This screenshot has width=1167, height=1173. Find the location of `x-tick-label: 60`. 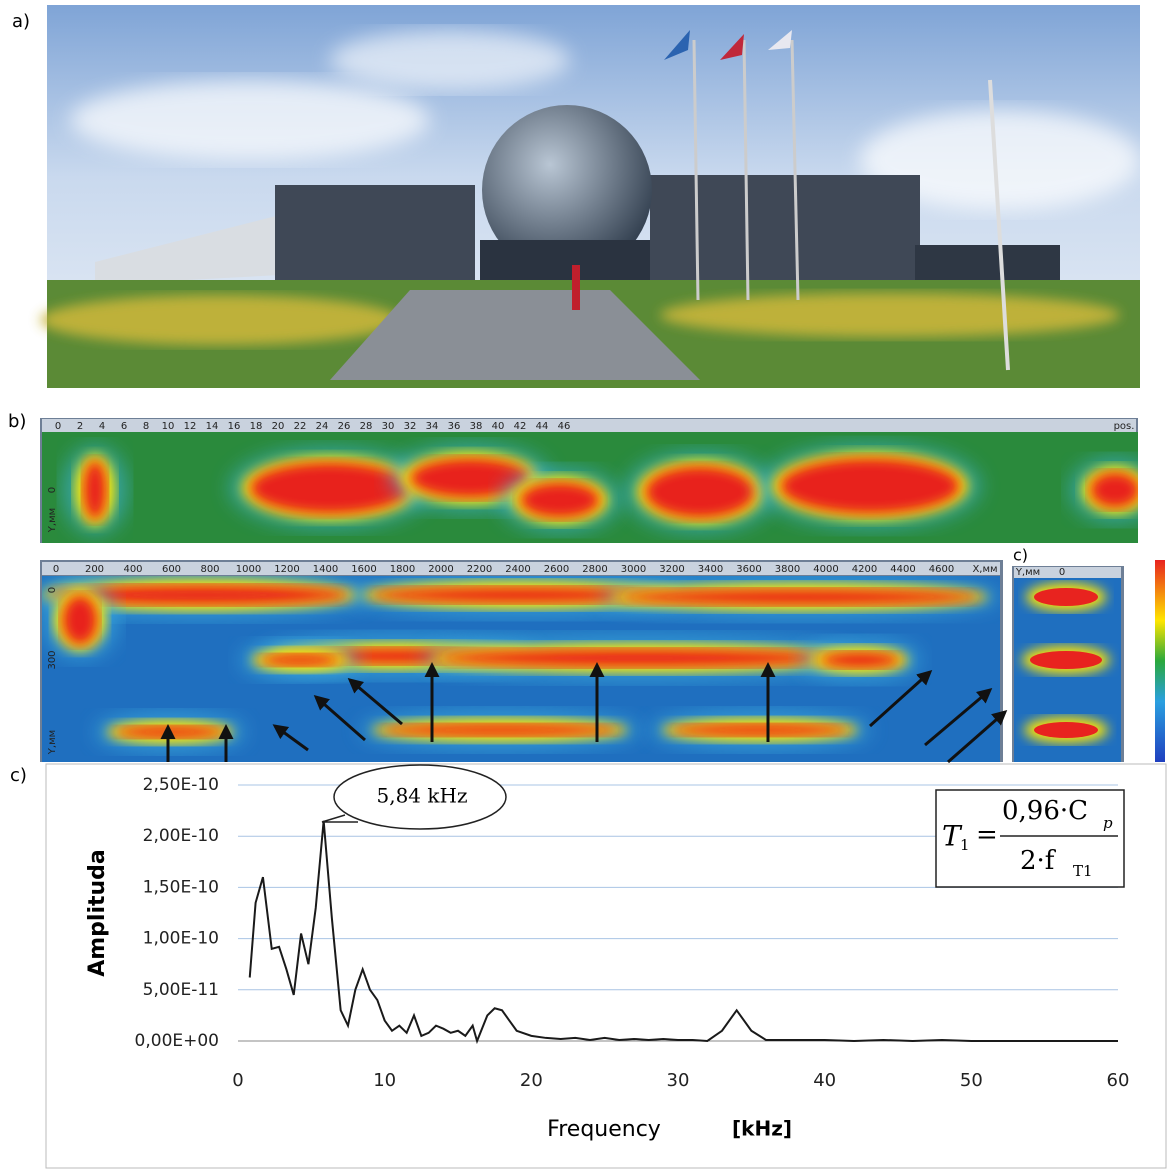

x-tick-label: 60 is located at coordinates (1118, 1080).